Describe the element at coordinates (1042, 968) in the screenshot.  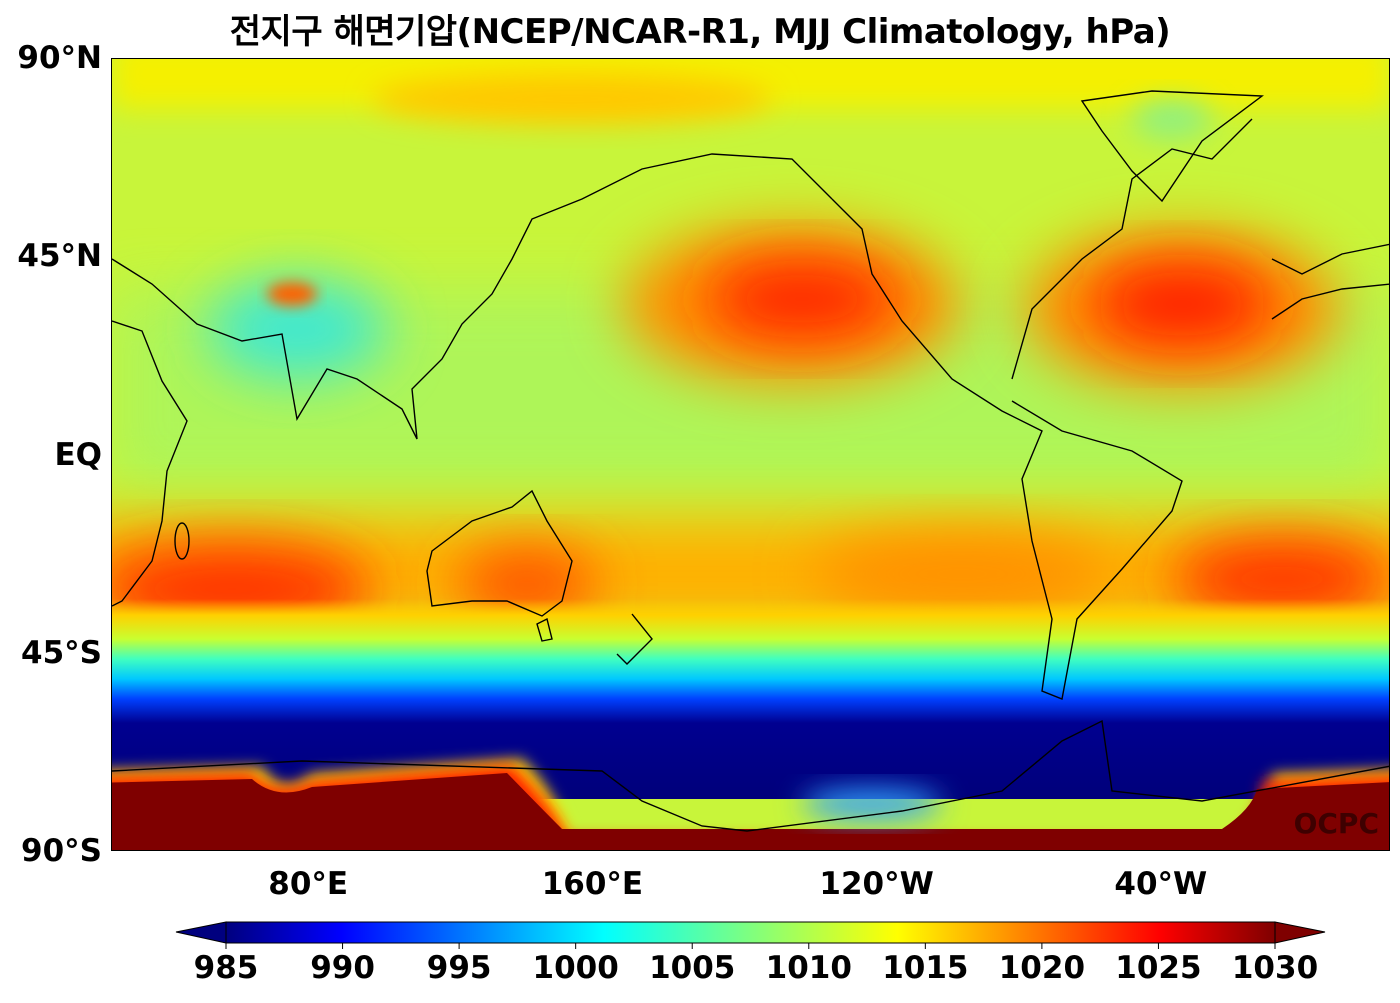
I see `colorbar-tick-label: 1020` at that location.